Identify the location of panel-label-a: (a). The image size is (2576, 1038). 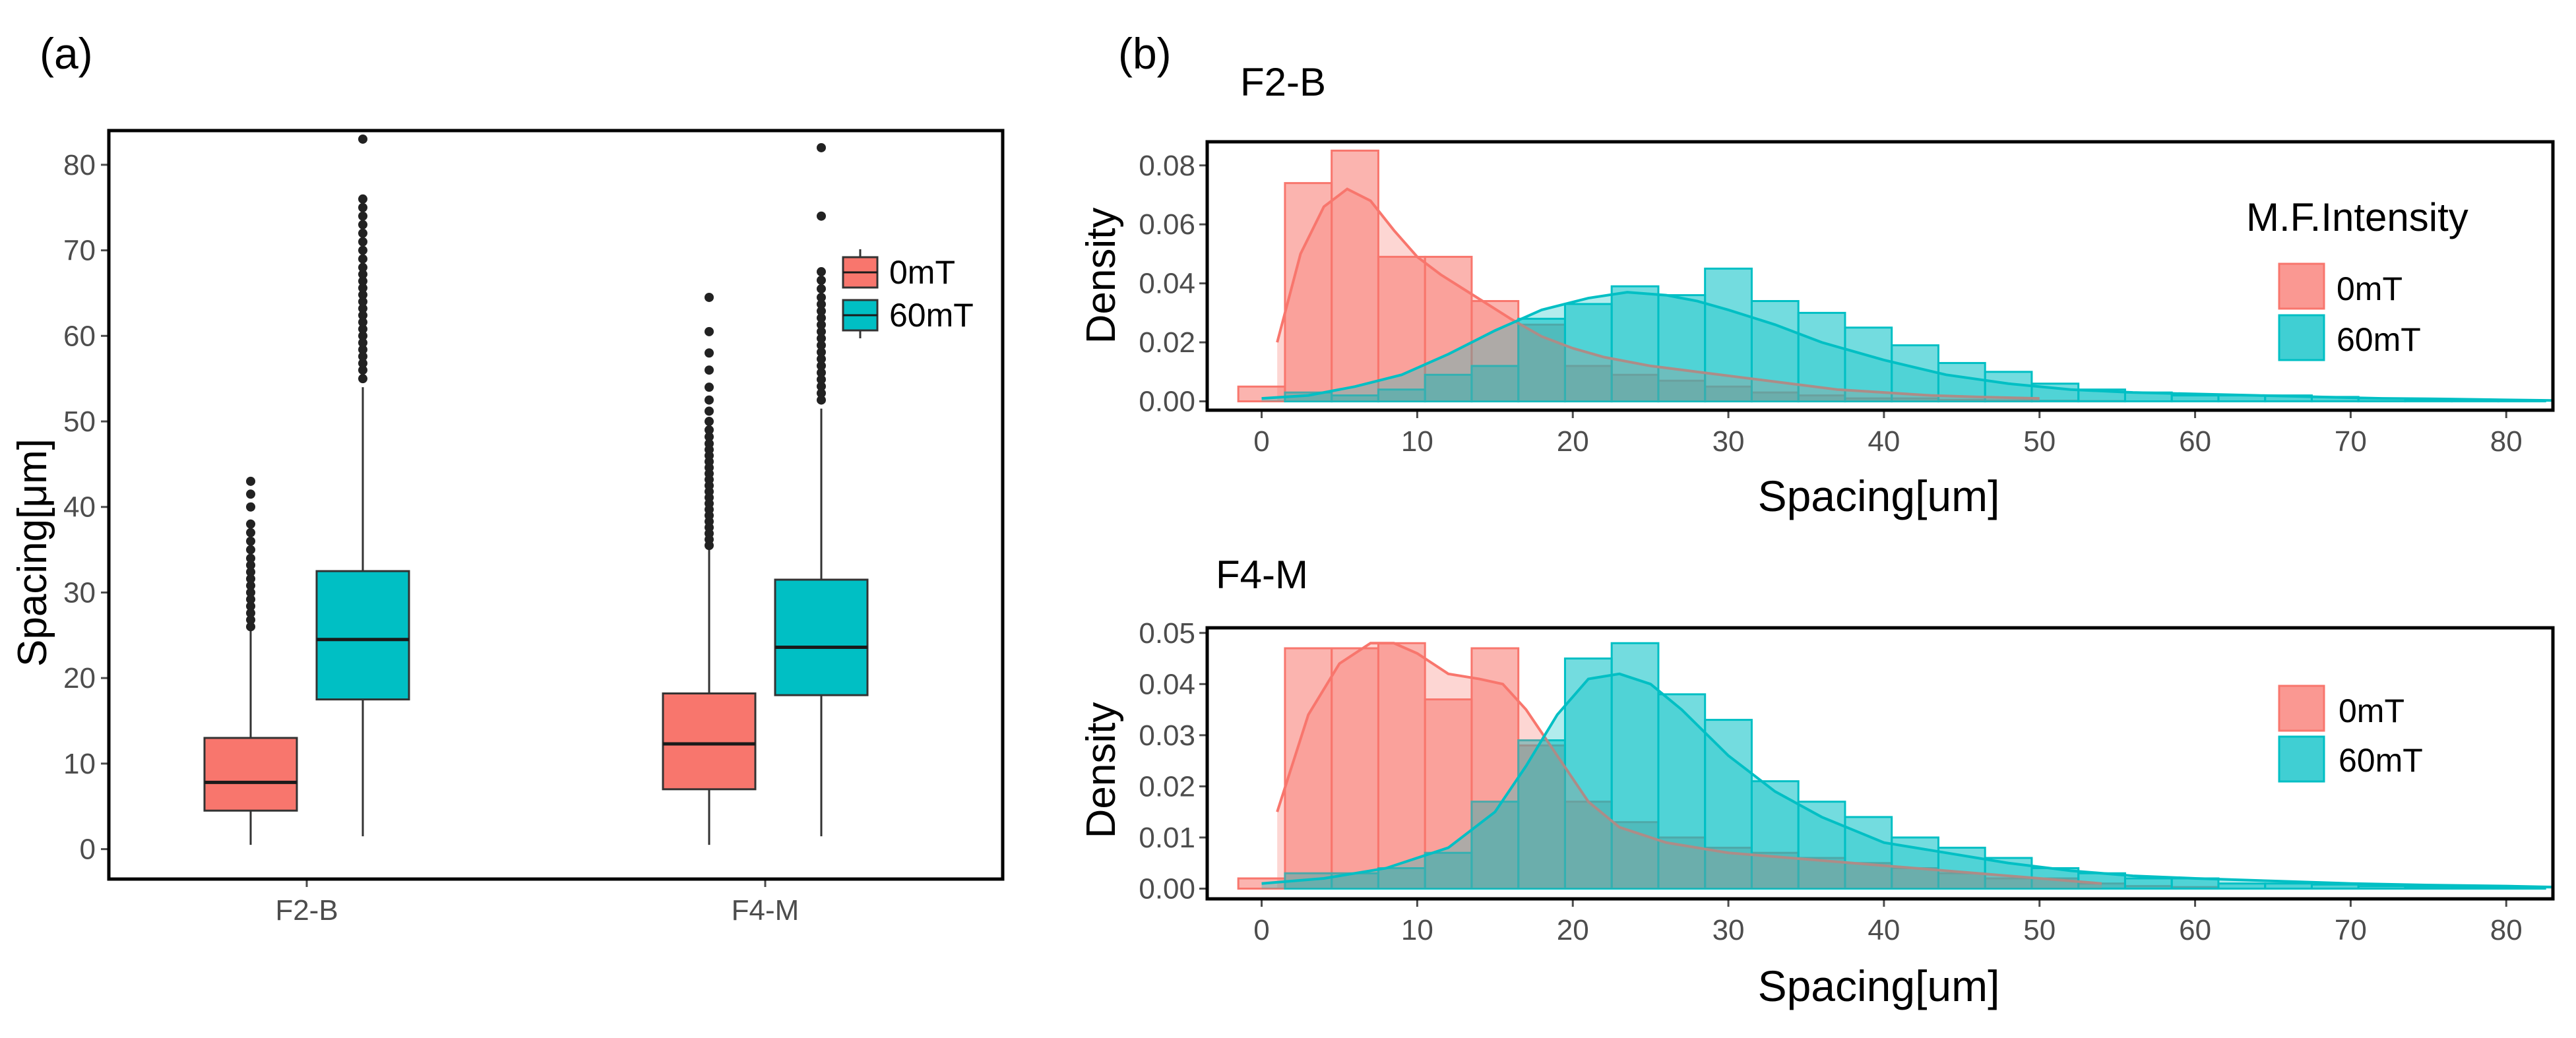
(66, 53).